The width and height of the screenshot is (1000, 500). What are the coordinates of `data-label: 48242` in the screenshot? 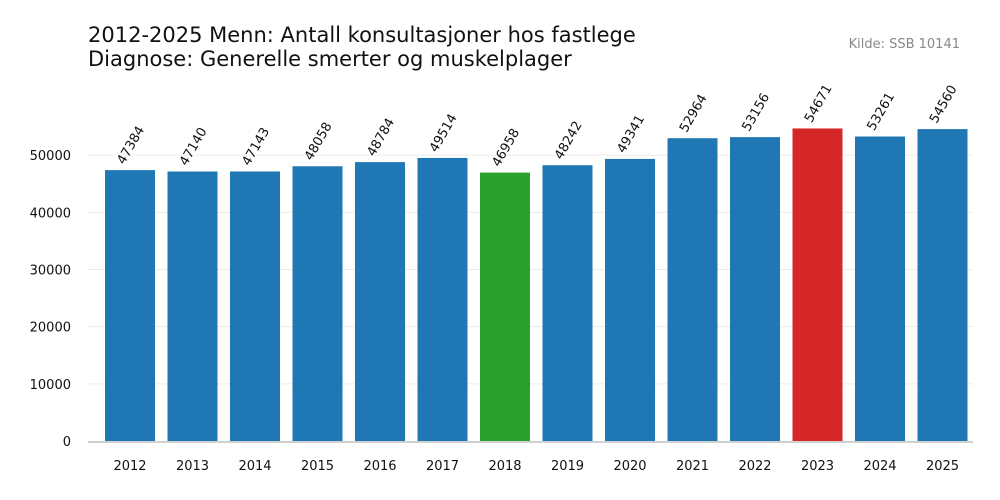 It's located at (569, 140).